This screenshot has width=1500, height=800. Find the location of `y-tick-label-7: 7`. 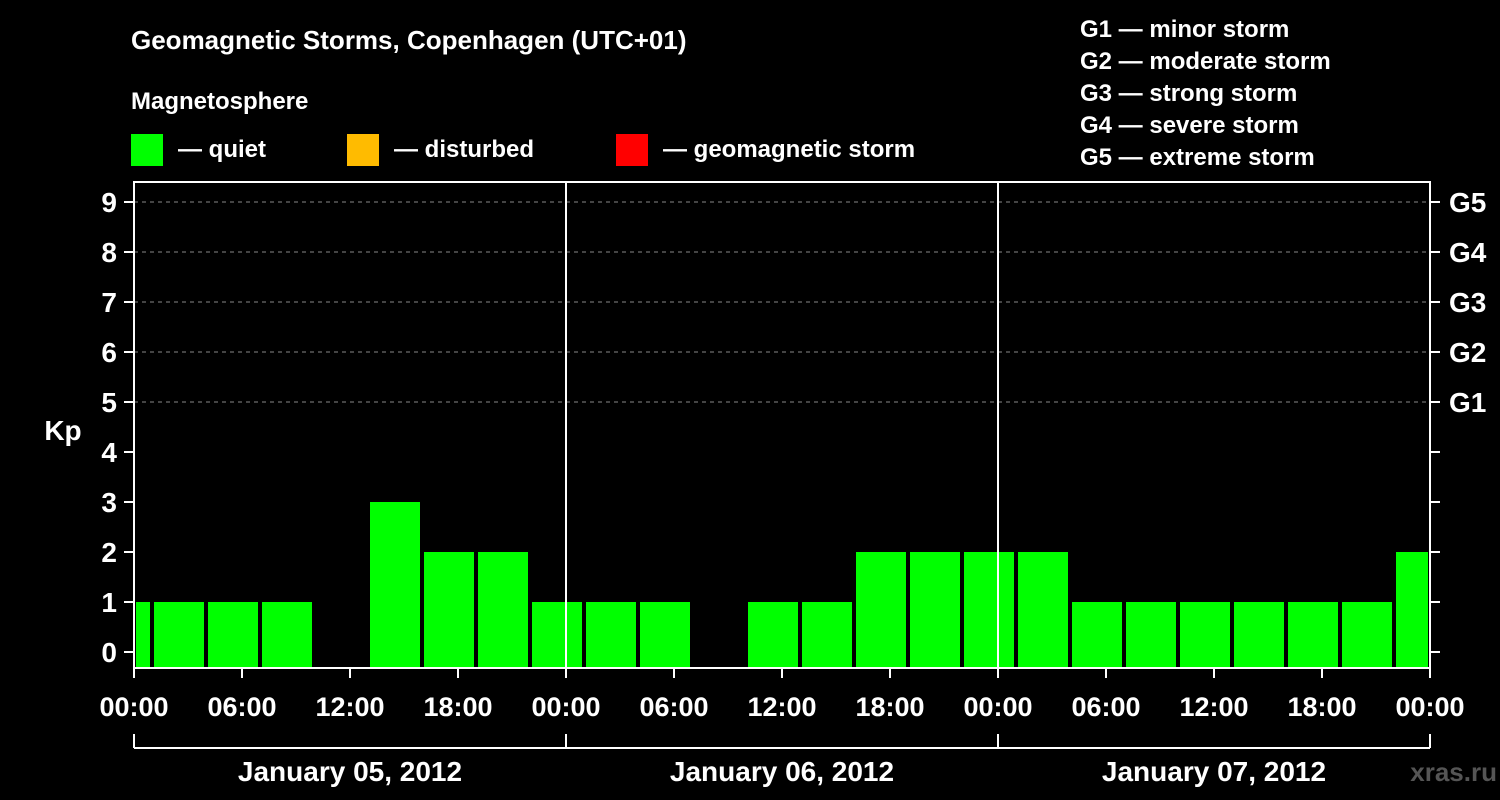

y-tick-label-7: 7 is located at coordinates (109, 302).